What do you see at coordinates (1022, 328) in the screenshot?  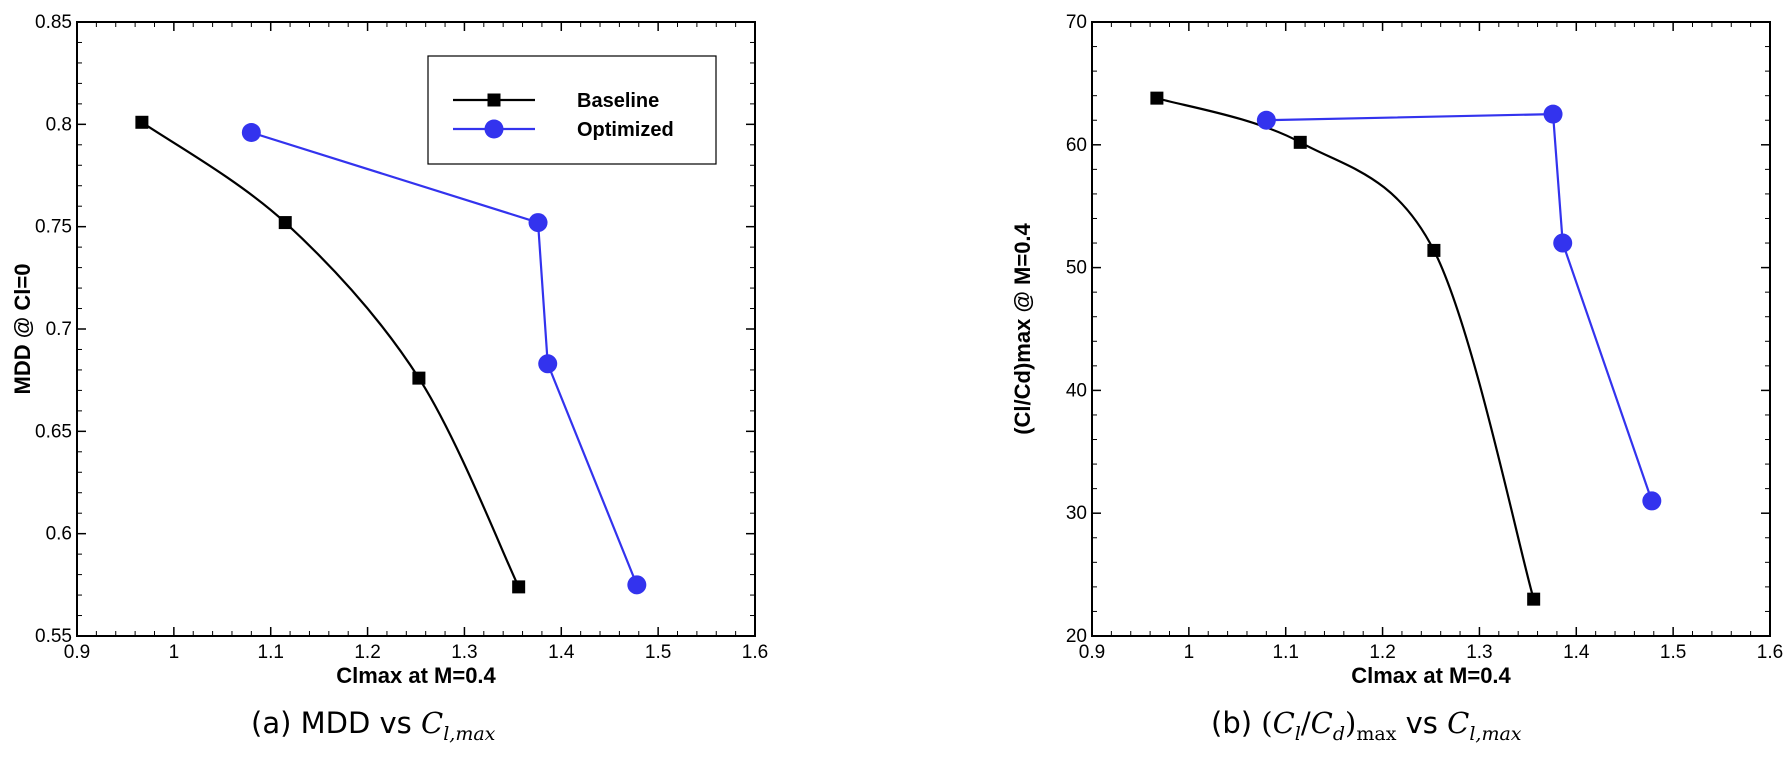 I see `y-axis-label: (Cl/Cd)max @ M=0.4` at bounding box center [1022, 328].